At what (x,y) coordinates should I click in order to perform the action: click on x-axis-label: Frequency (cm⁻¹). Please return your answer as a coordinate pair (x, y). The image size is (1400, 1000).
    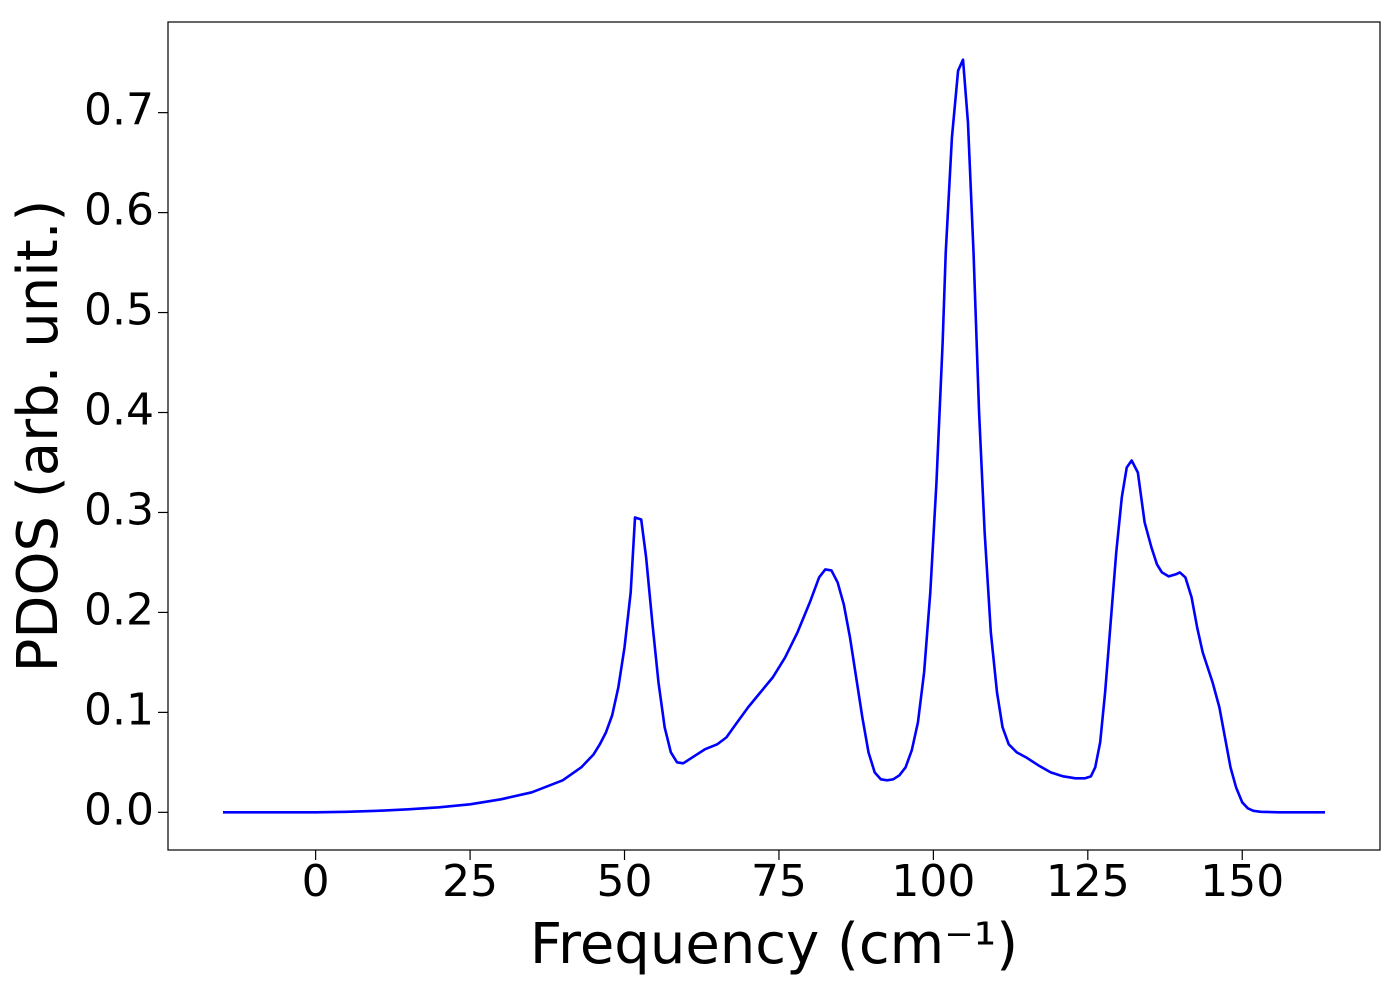
    Looking at the image, I should click on (774, 944).